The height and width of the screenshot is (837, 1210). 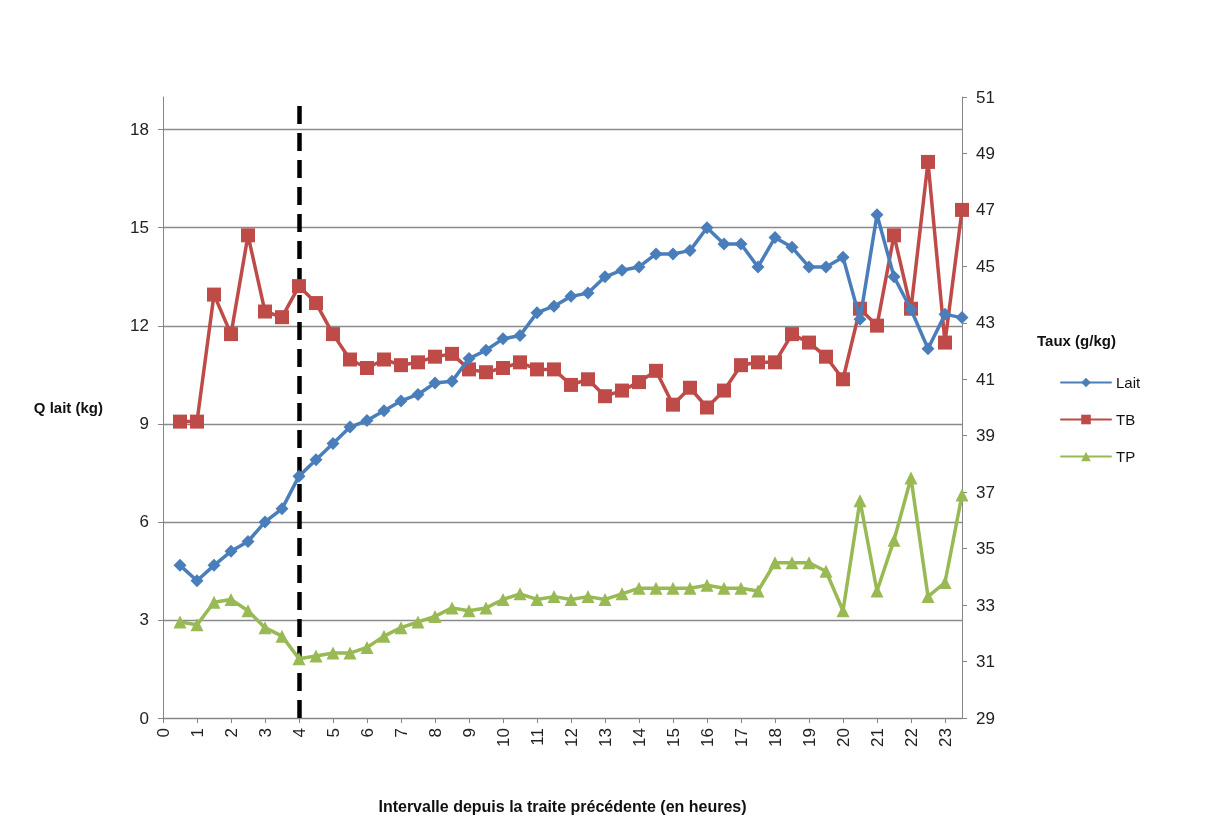 I want to click on x-tick-label: 23, so click(x=945, y=737).